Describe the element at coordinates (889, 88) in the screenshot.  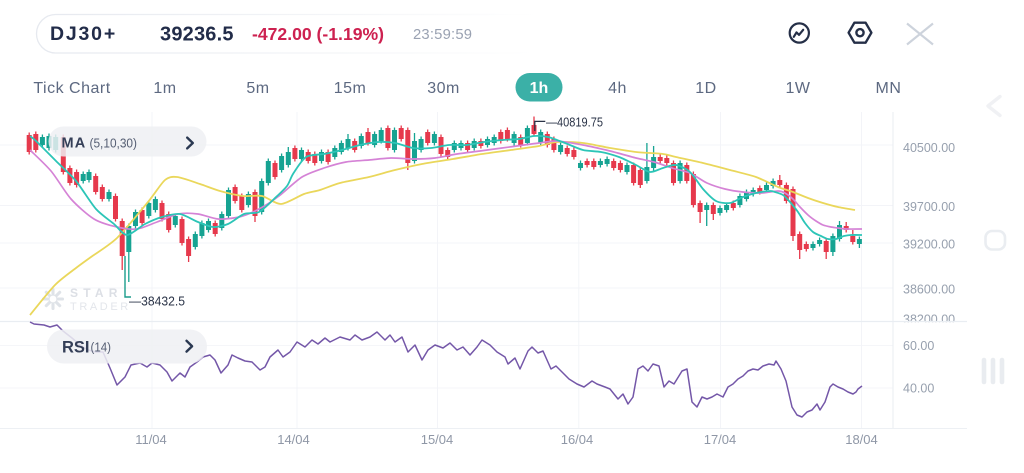
I see `svg-text: MN` at that location.